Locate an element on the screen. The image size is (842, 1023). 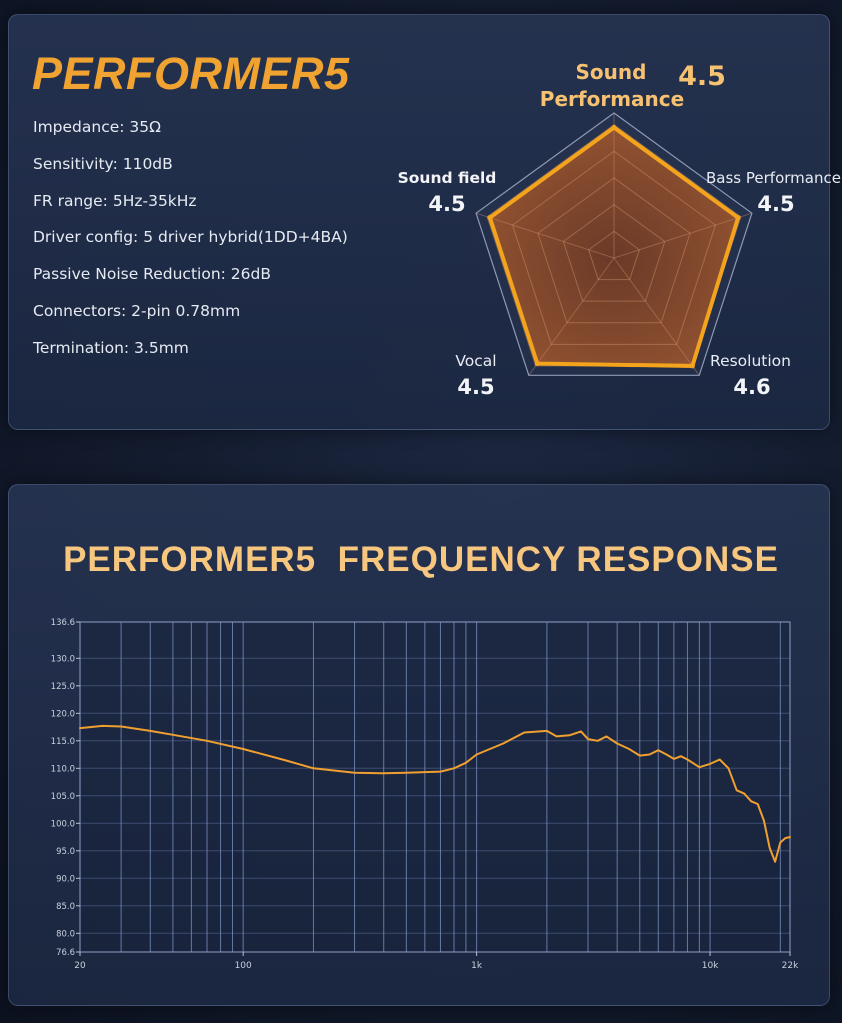
radar-data-fill is located at coordinates (614, 246).